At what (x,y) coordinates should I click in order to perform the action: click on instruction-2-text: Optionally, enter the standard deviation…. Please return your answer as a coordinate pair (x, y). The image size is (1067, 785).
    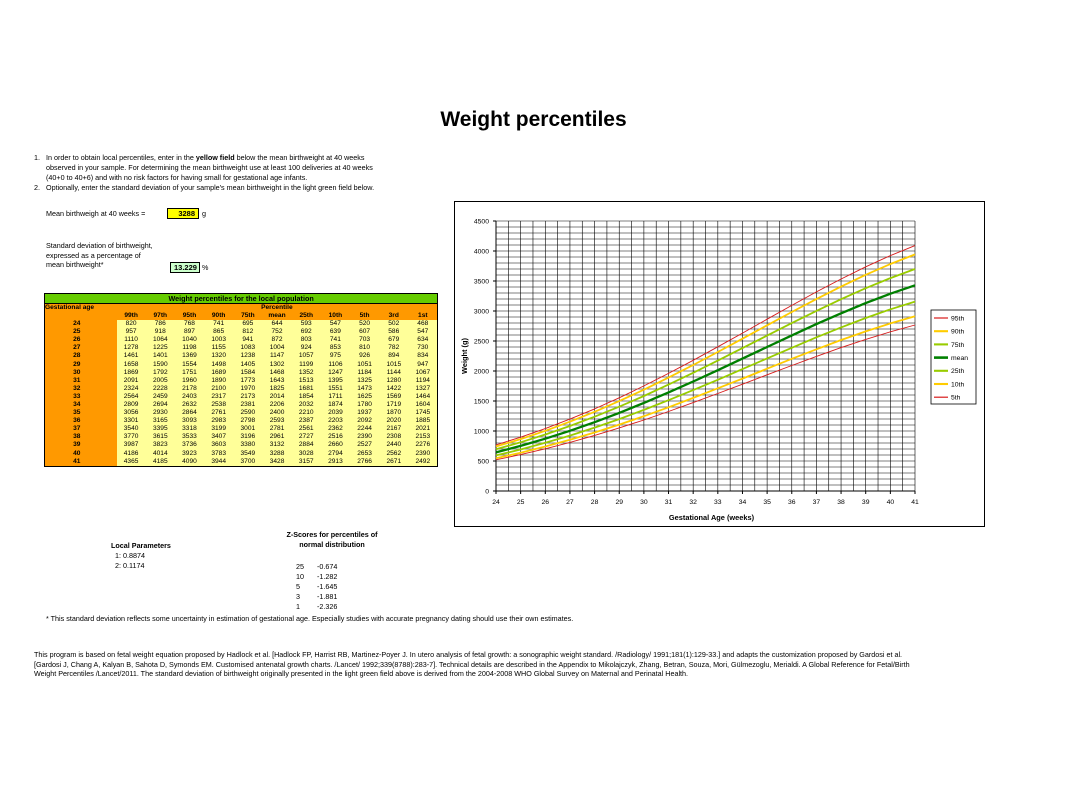
    Looking at the image, I should click on (210, 187).